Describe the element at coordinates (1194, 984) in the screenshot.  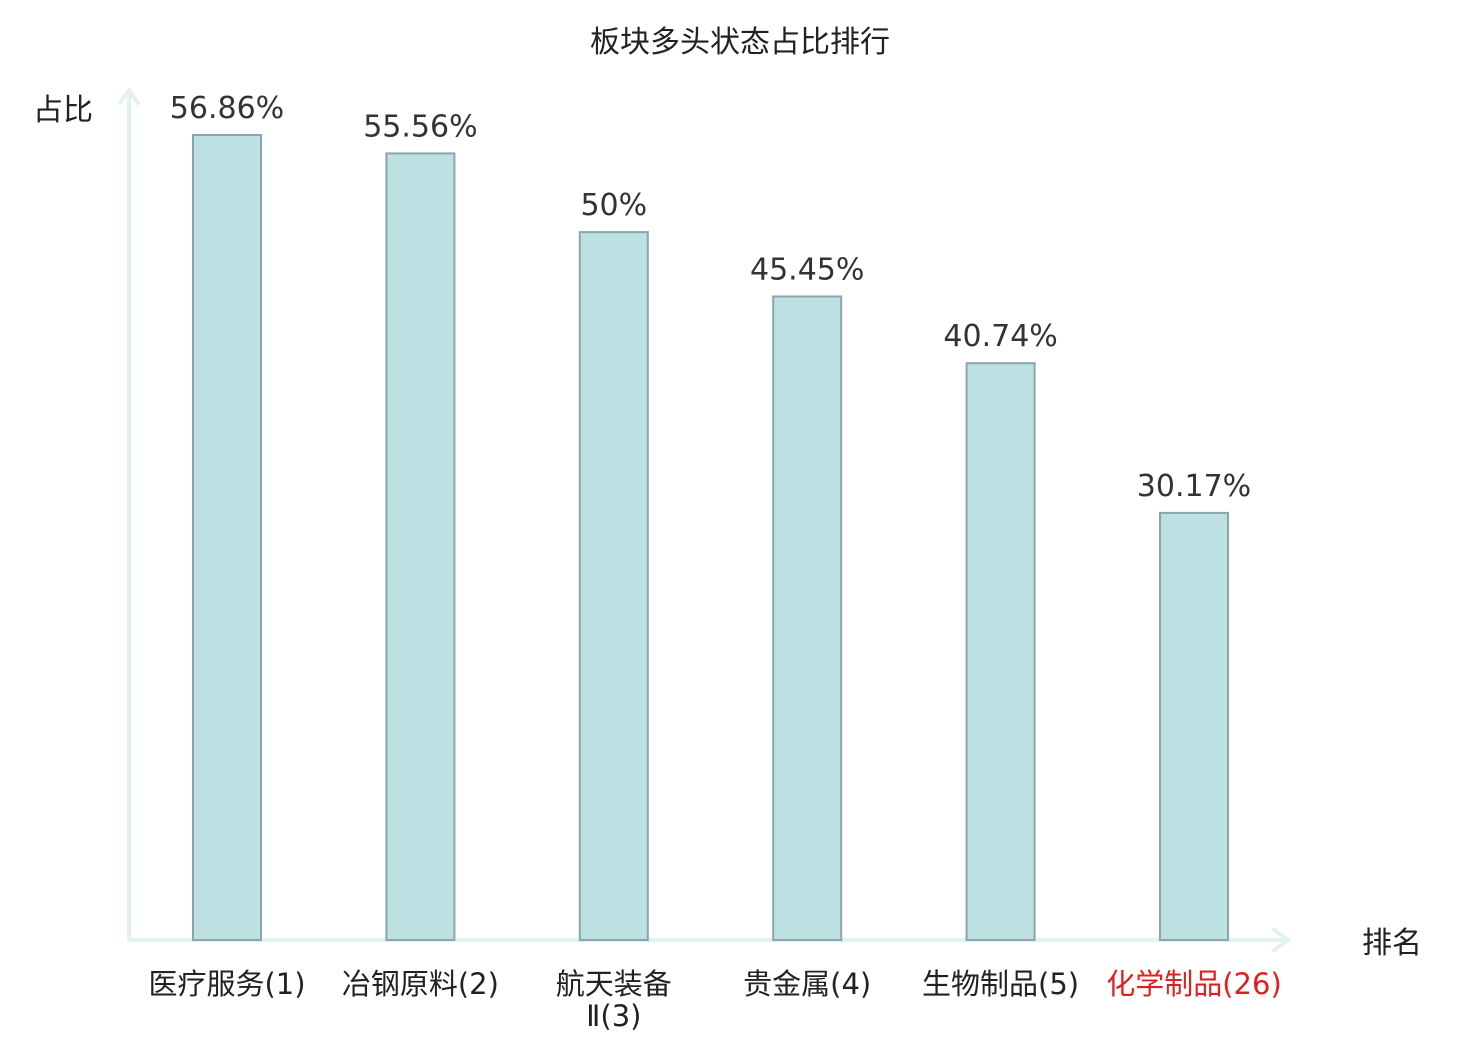
I see `tick-label: 化学制品(26)` at that location.